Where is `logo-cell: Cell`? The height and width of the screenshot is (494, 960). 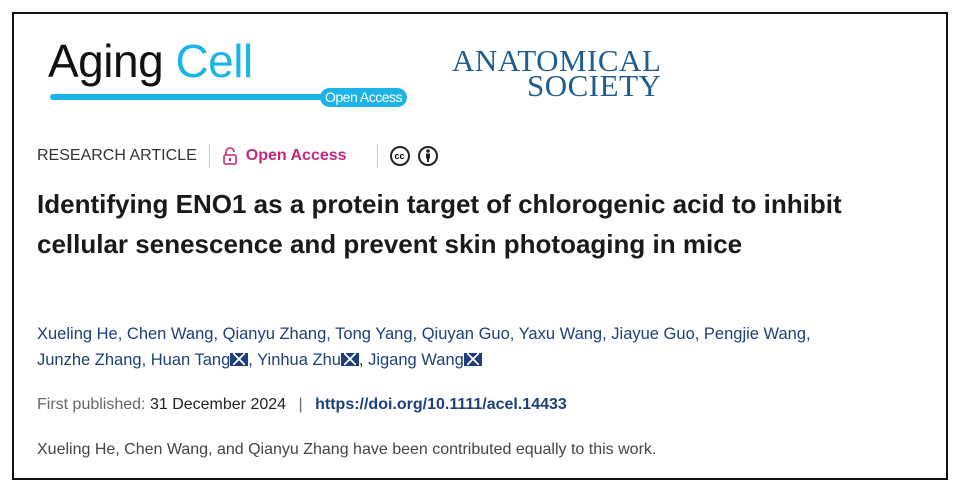
logo-cell: Cell is located at coordinates (214, 61).